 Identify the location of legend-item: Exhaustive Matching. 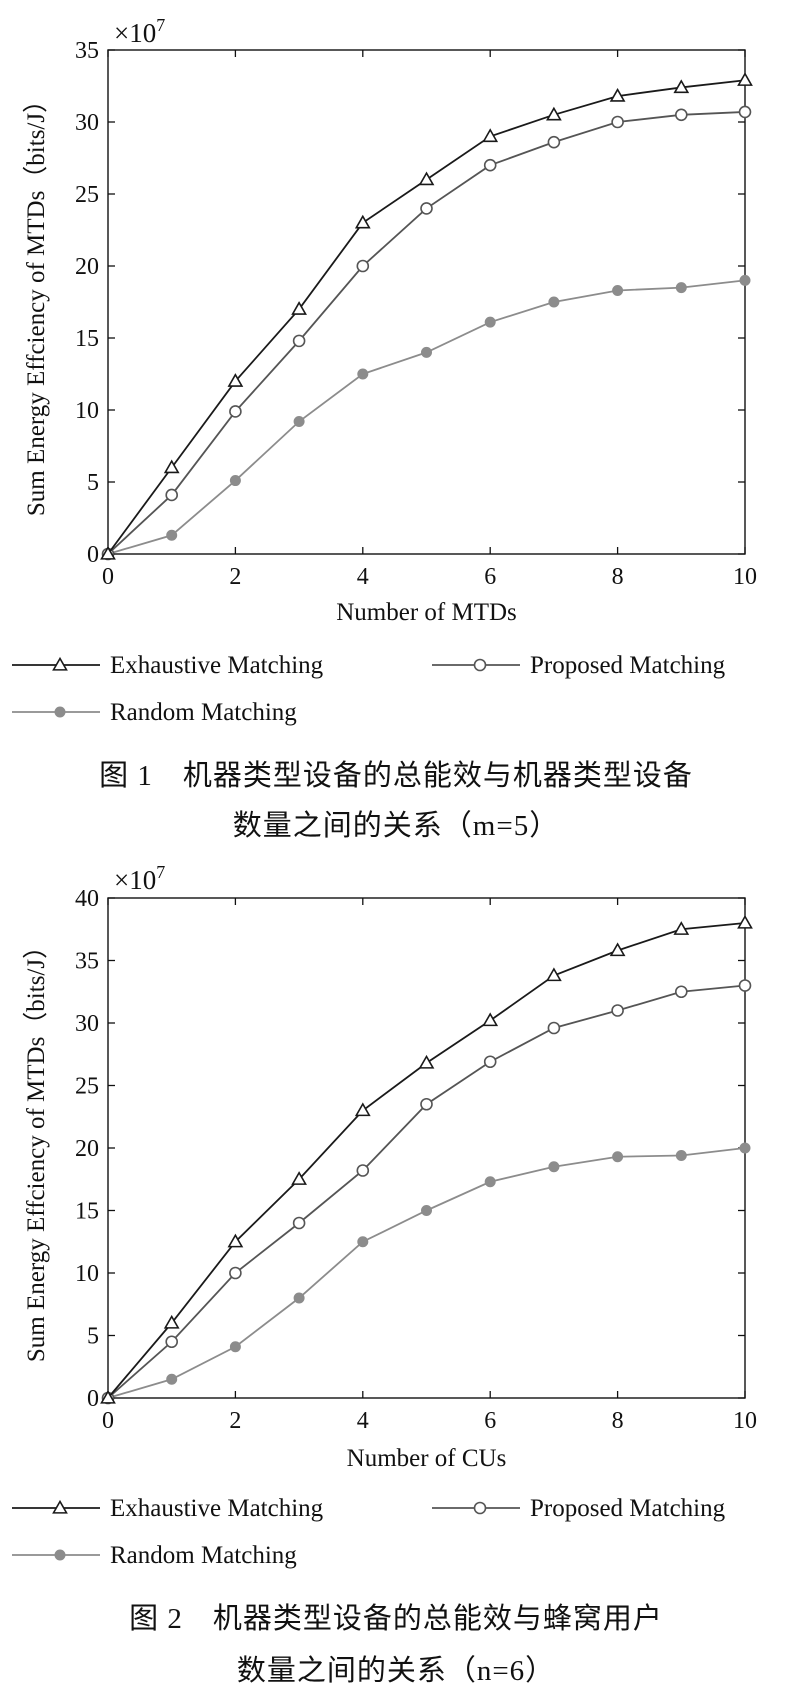
(168, 665).